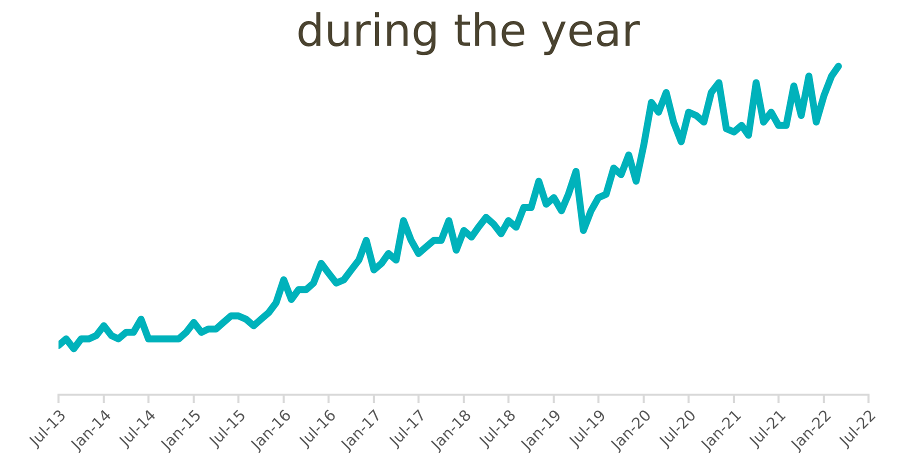 The width and height of the screenshot is (900, 459). Describe the element at coordinates (469, 34) in the screenshot. I see `chart-title: during the year` at that location.